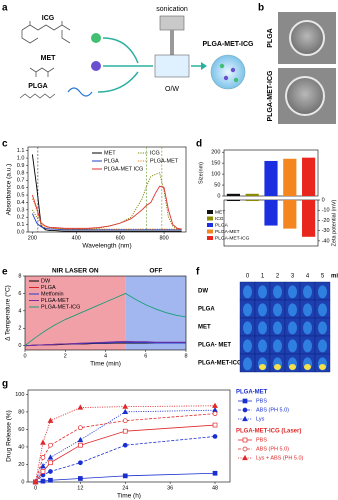 The width and height of the screenshot is (338, 500). I want to click on legend-label: Lys, so click(260, 419).